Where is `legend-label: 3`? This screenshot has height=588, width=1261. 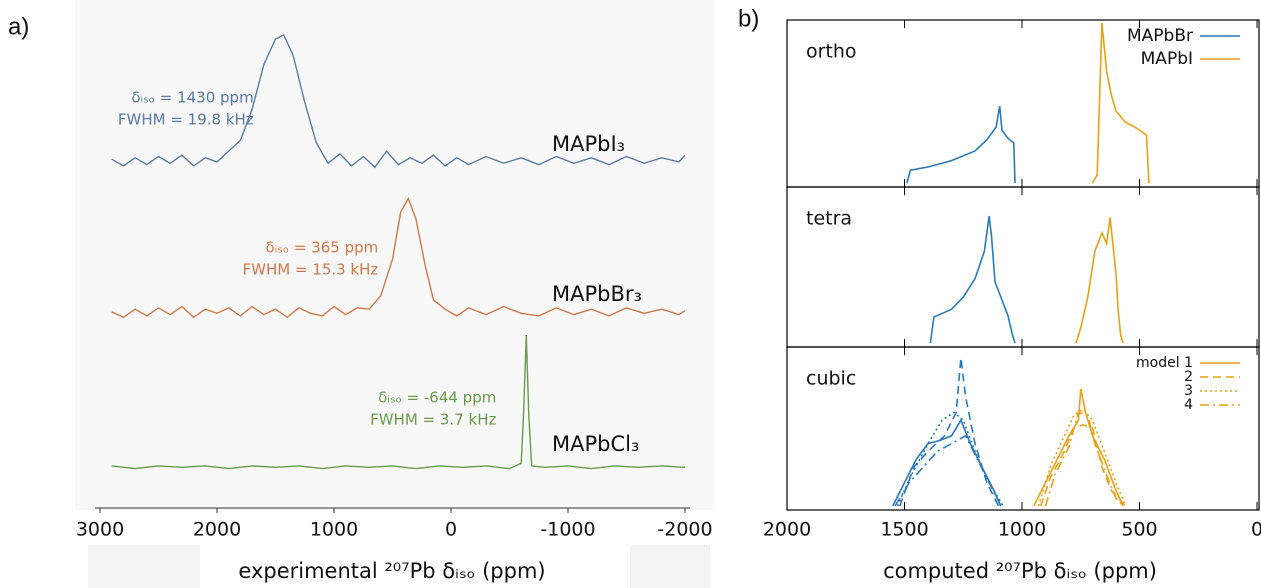 legend-label: 3 is located at coordinates (1188, 391).